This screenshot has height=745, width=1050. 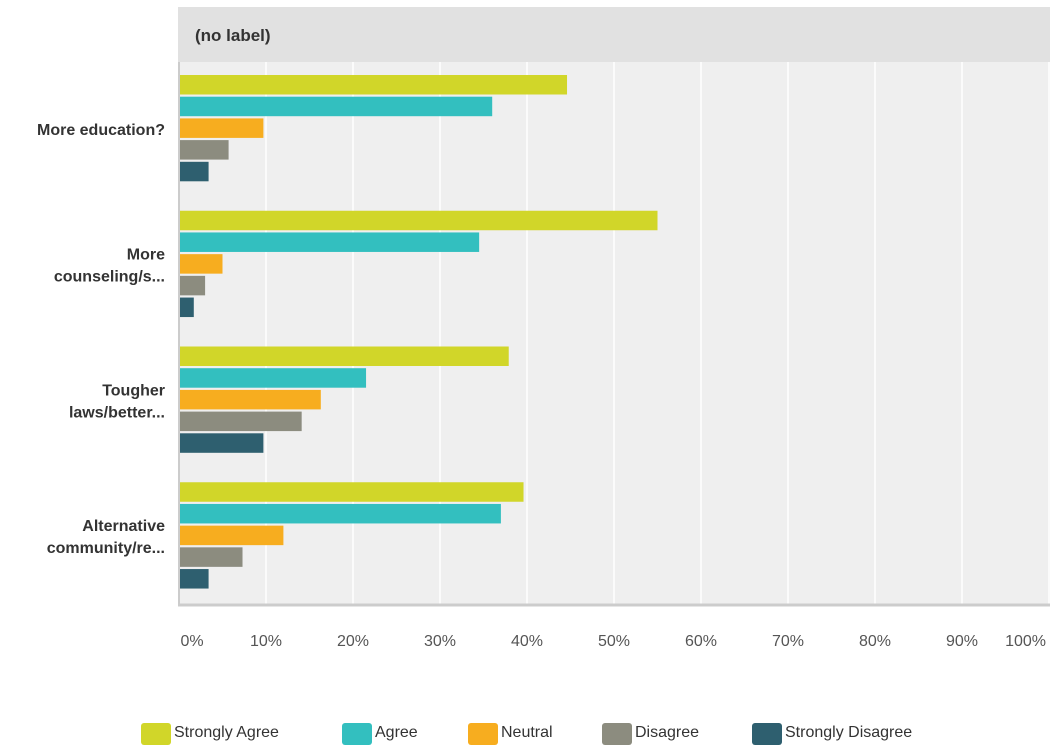 What do you see at coordinates (123, 526) in the screenshot?
I see `category-label: Alternative` at bounding box center [123, 526].